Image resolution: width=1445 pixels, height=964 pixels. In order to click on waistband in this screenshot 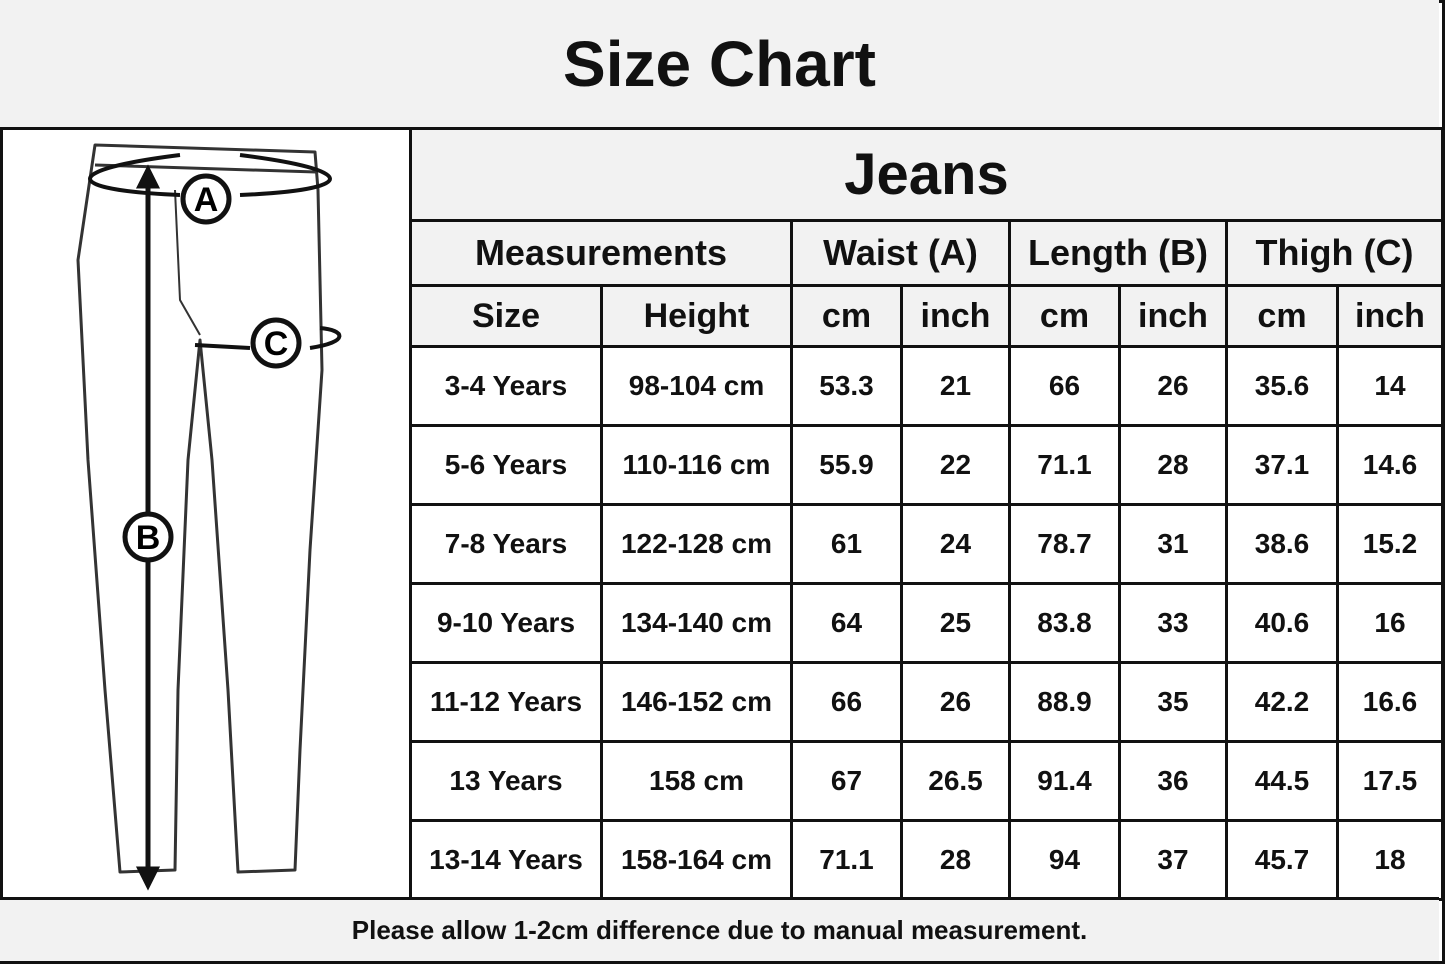, I will do `click(205, 168)`.